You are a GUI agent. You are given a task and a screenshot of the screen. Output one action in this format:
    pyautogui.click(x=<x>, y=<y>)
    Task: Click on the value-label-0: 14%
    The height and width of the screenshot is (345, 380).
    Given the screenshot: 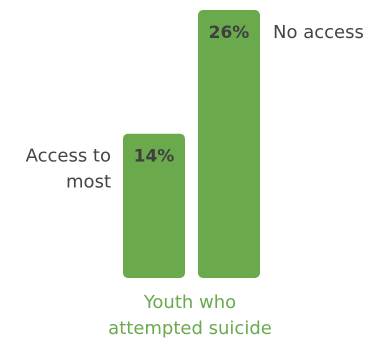 What is the action you would take?
    pyautogui.click(x=154, y=157)
    